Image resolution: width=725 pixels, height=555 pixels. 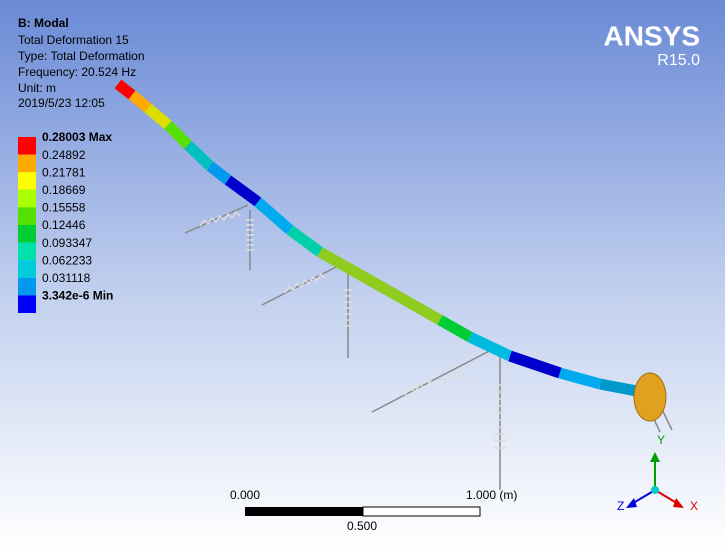 I want to click on legend-label: 0.21781, so click(x=64, y=172).